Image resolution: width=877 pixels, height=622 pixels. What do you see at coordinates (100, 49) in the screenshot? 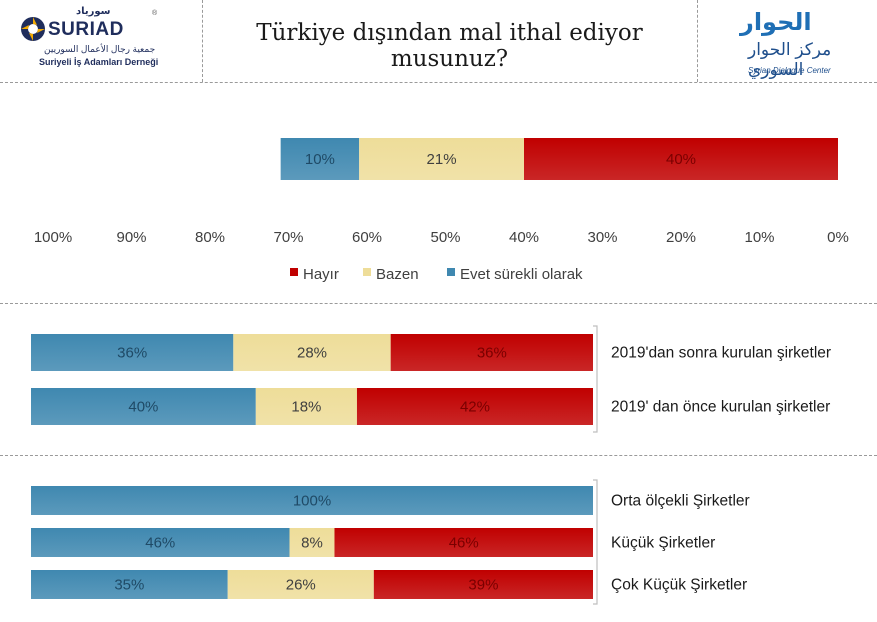
I see `suriad-arabic-subtitle: جمعية رجال الأعمال السوريين` at bounding box center [100, 49].